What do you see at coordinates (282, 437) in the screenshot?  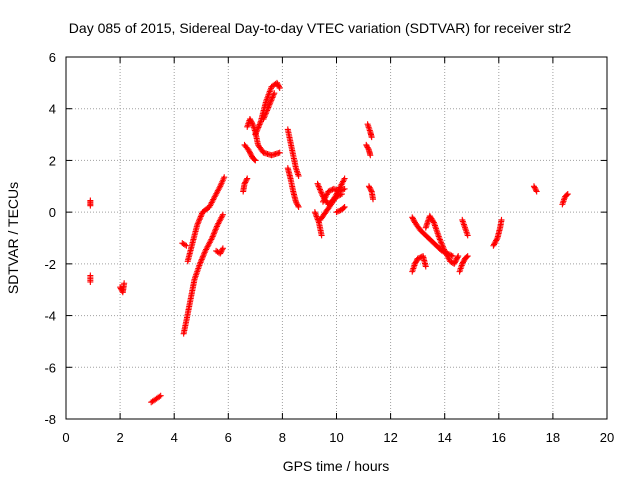 I see `x-tick-label: 8` at bounding box center [282, 437].